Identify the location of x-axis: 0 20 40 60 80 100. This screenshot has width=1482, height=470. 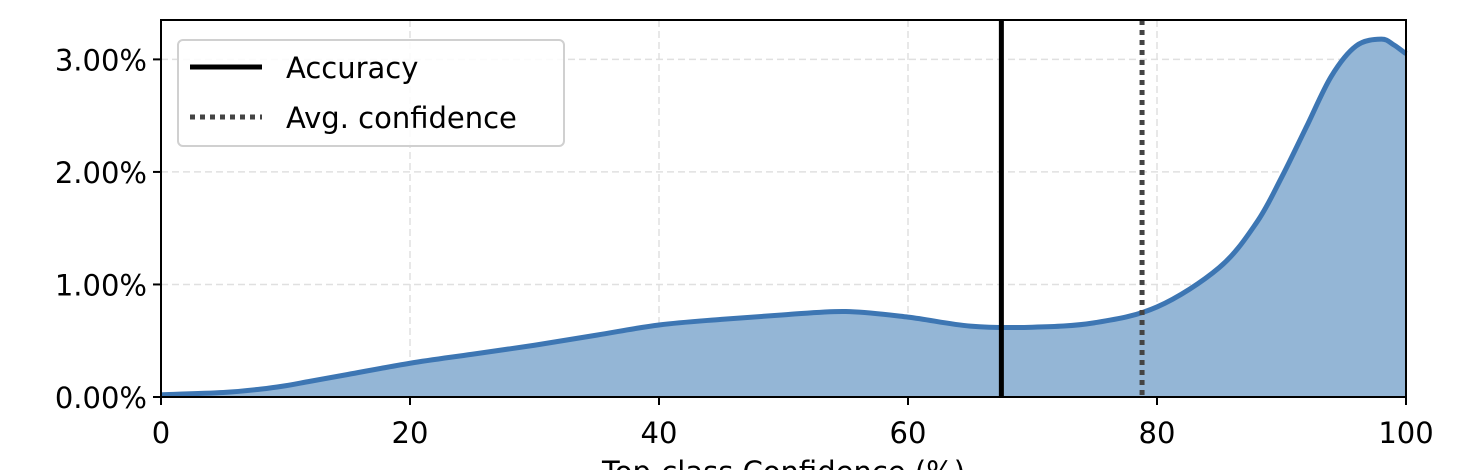
(793, 423).